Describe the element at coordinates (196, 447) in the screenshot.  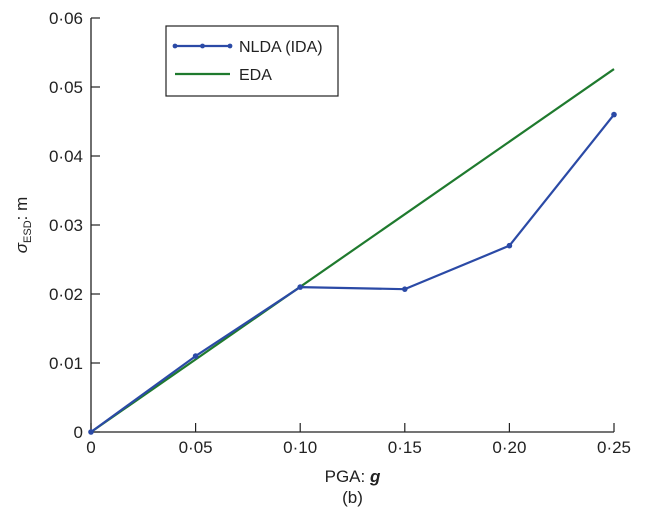
I see `x-tick-label: 0·05` at that location.